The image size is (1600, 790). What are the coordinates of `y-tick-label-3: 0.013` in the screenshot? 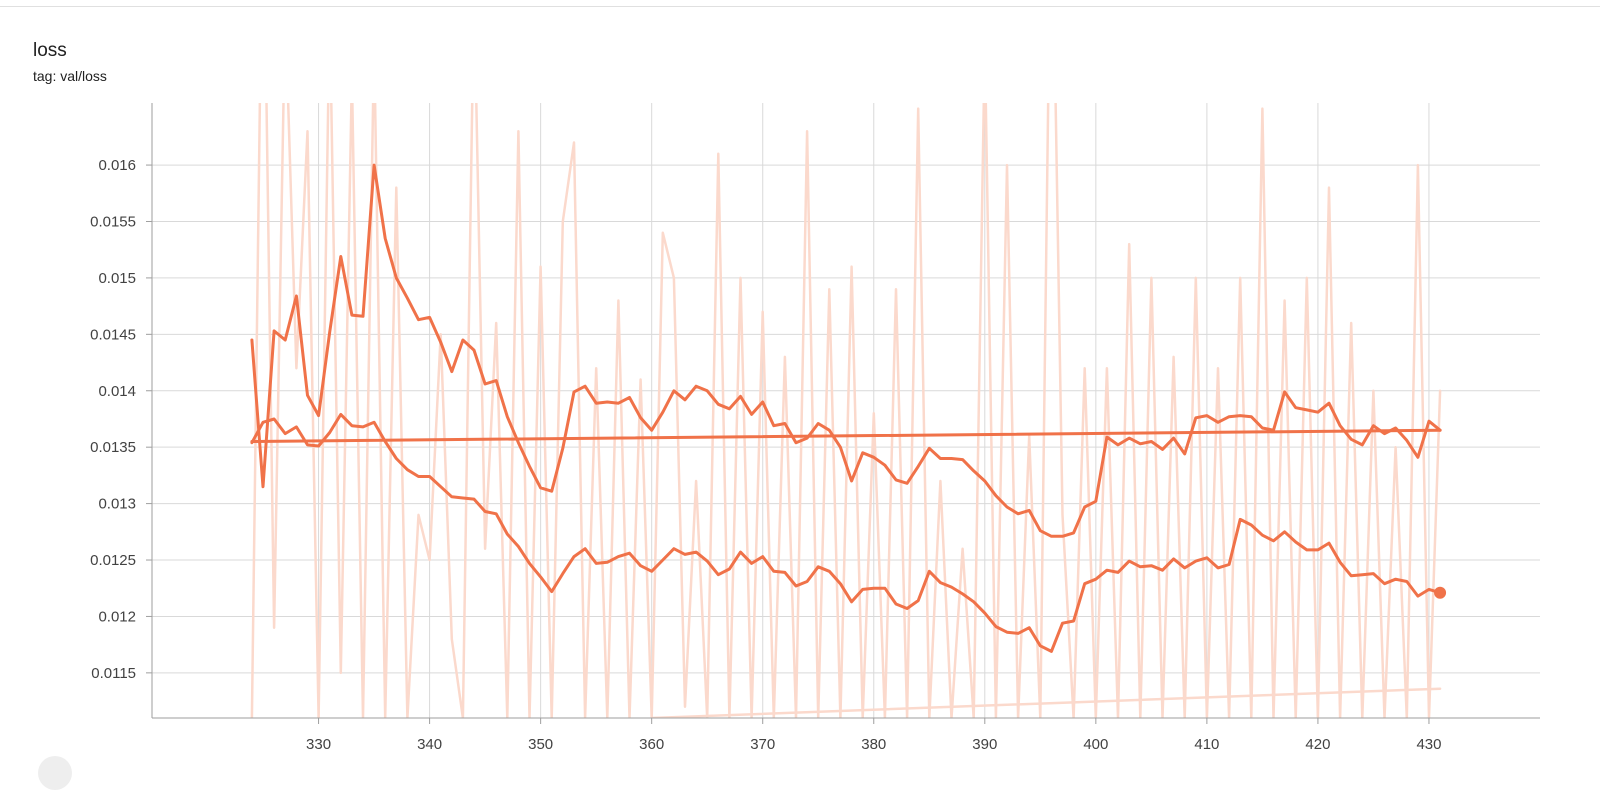 It's located at (117, 504).